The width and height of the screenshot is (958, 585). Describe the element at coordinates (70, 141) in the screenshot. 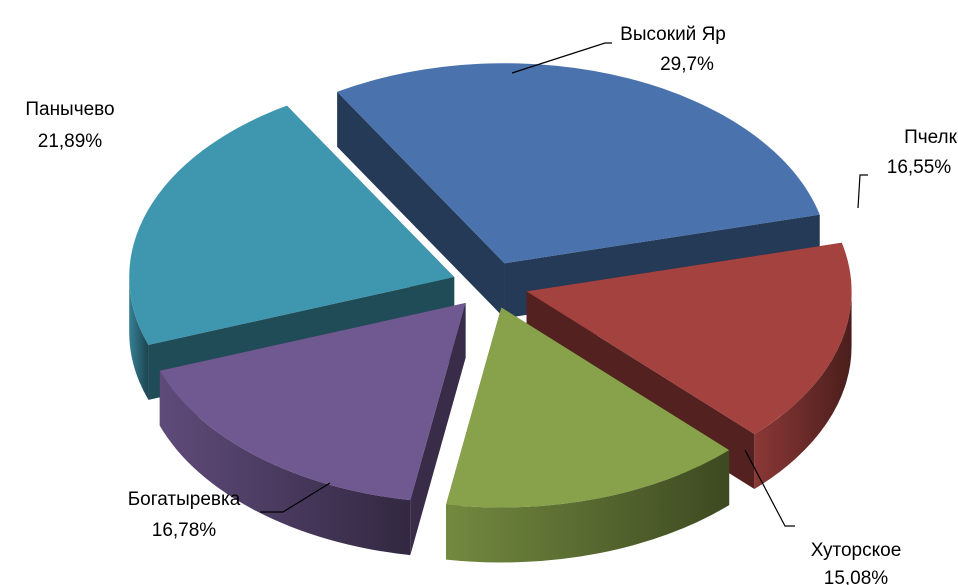

I see `slice-value-label-панычево: 21,89%` at that location.